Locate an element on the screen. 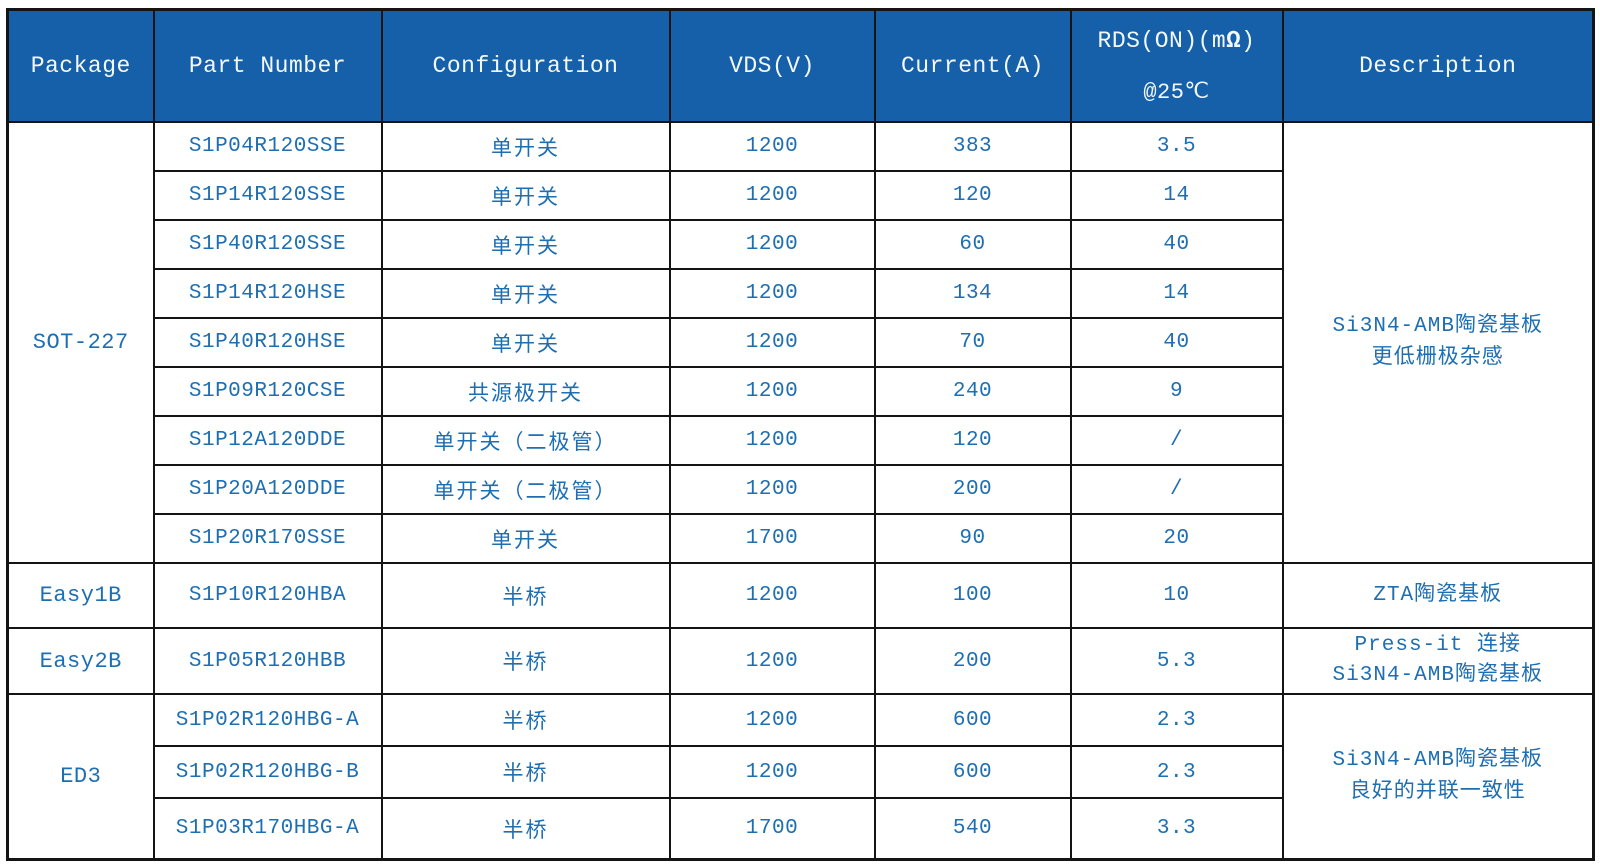 The height and width of the screenshot is (865, 1600). part-number-cell: S1P03R170HBG-A is located at coordinates (267, 829).